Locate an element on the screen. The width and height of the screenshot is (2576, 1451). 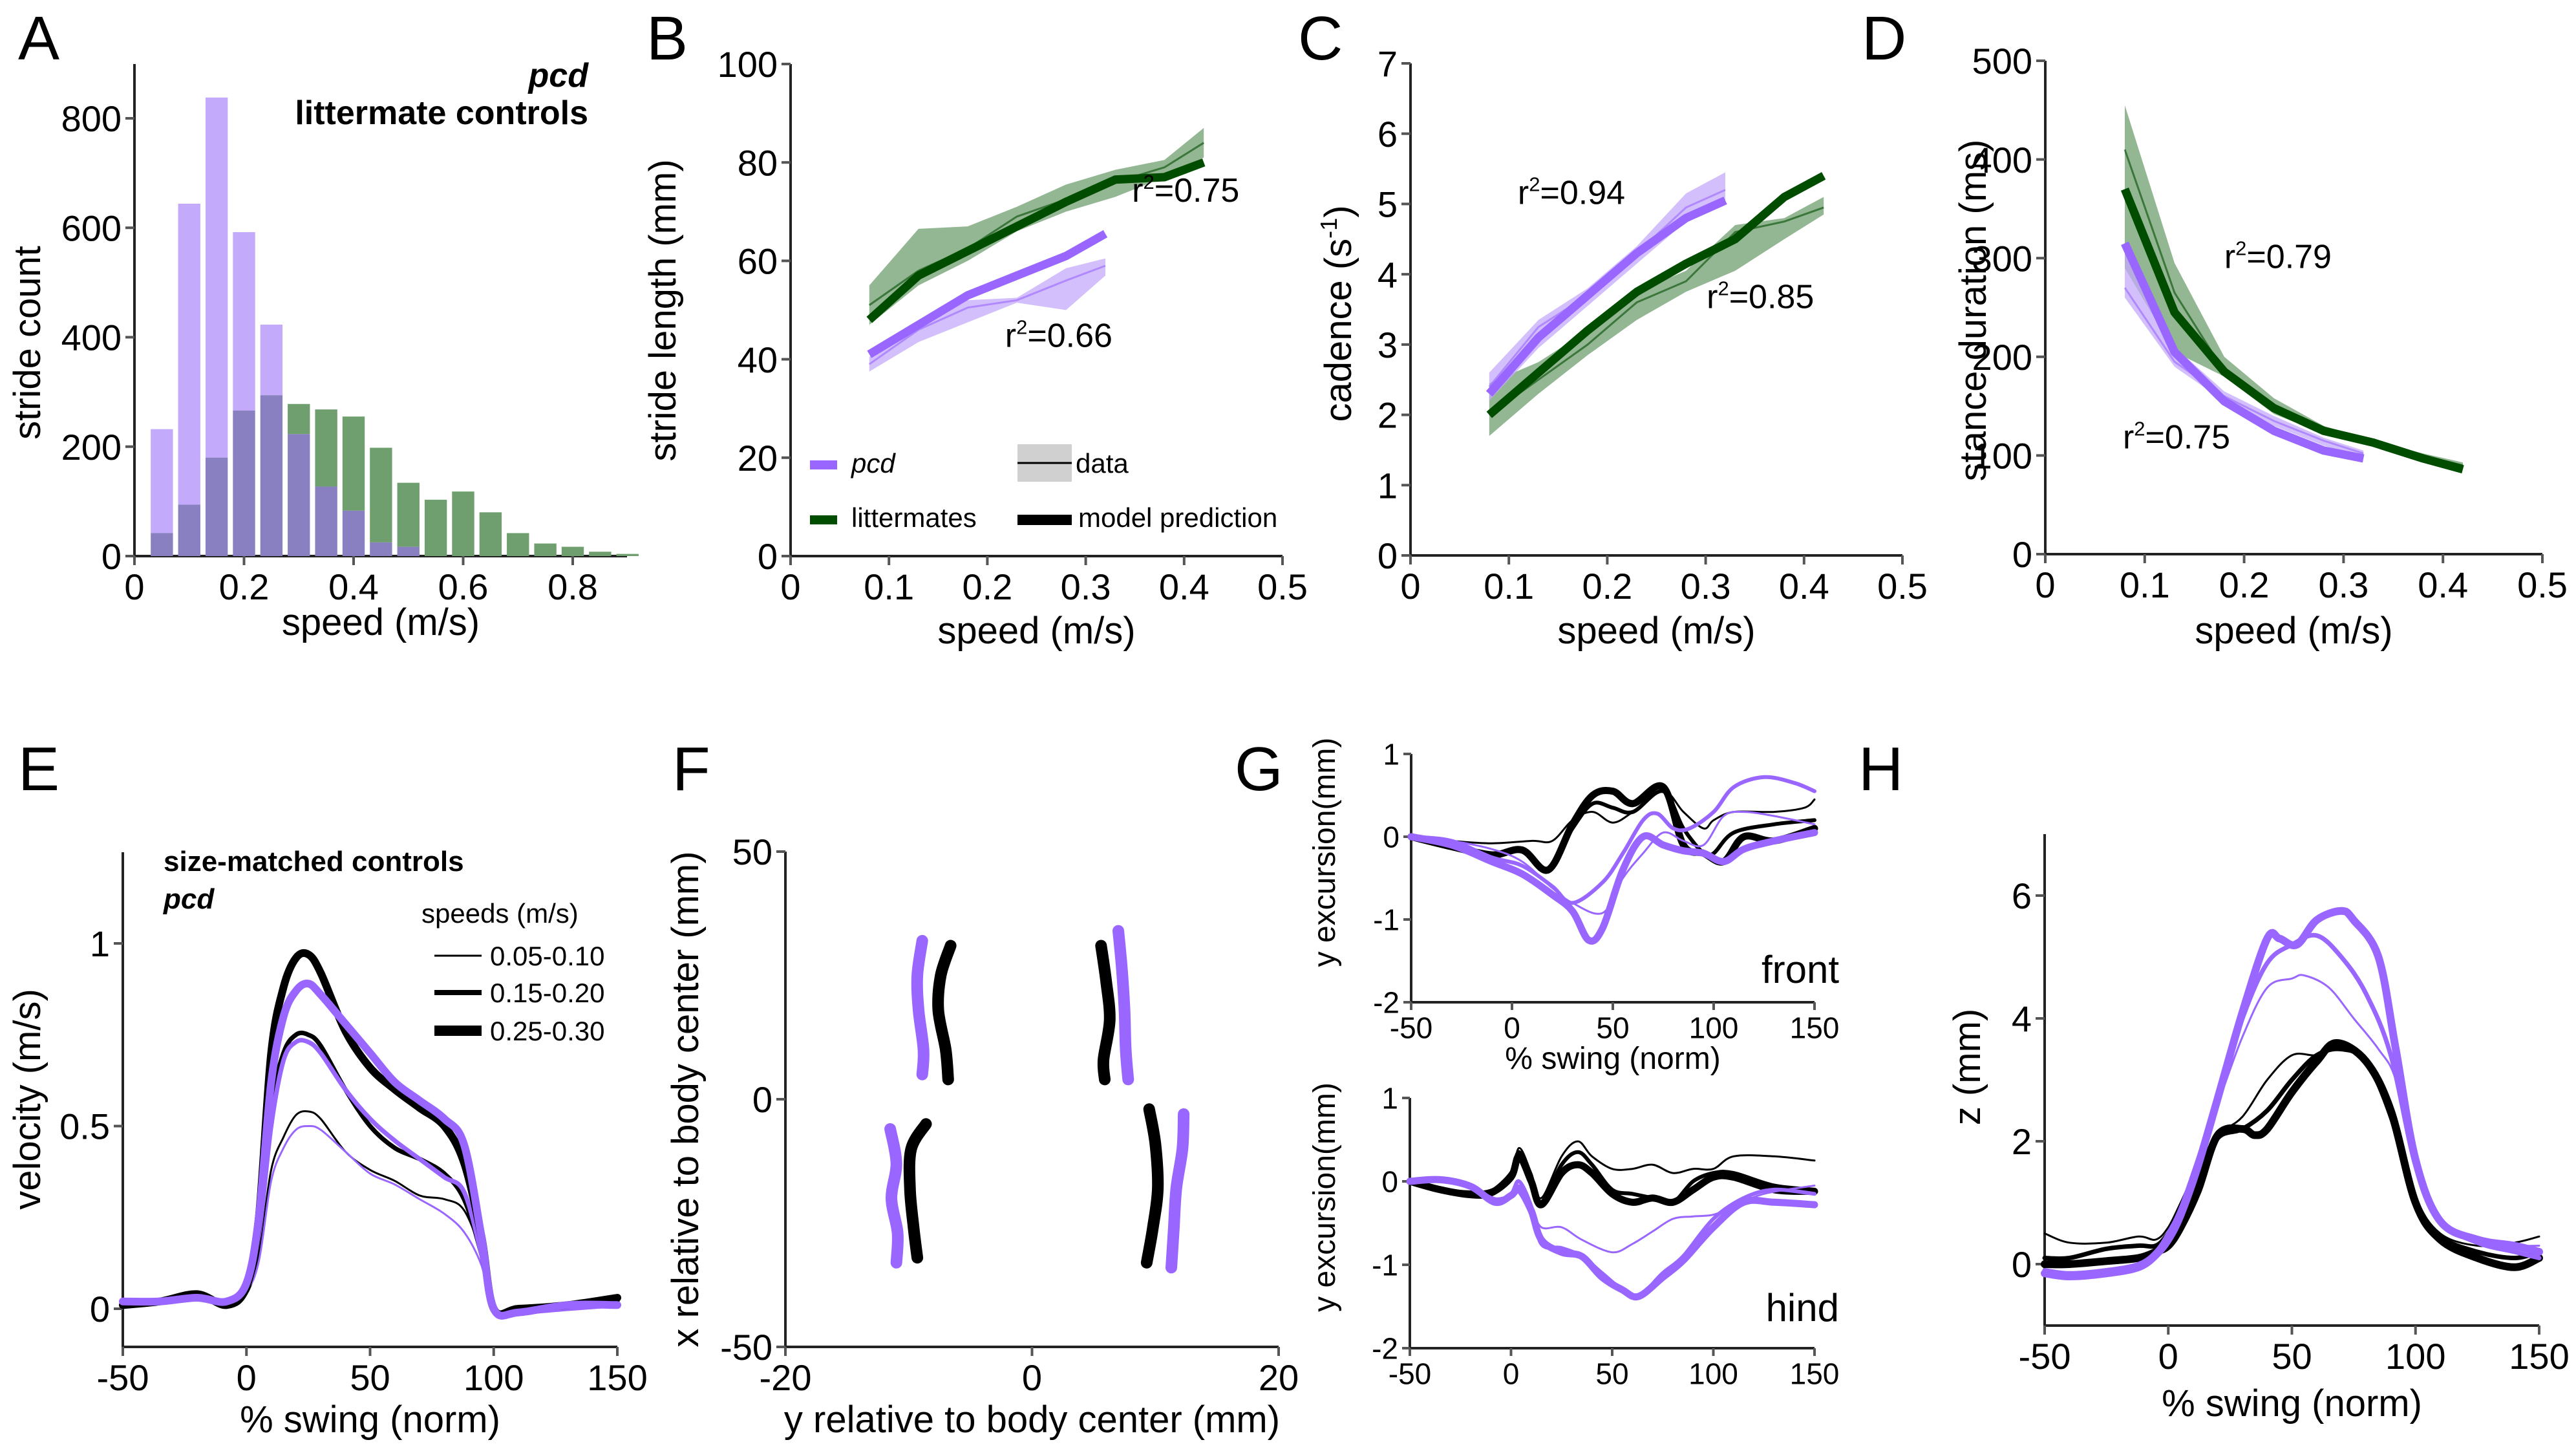
y-tick-label: 400 is located at coordinates (91, 338).